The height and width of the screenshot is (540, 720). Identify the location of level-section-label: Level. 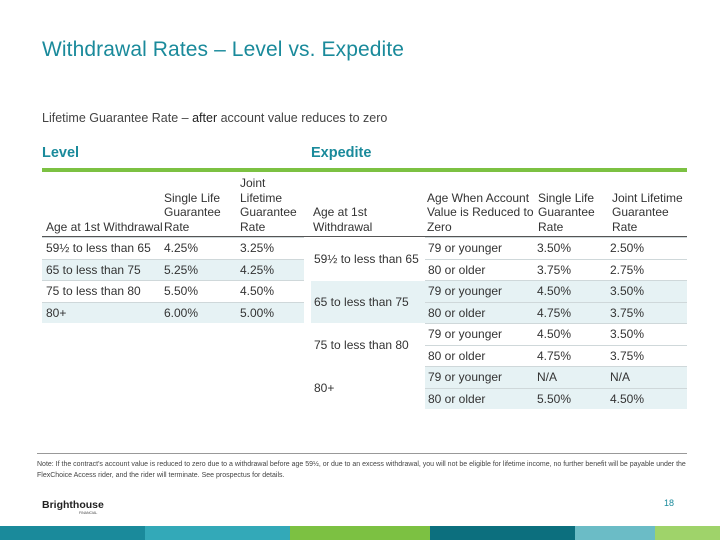
(61, 153).